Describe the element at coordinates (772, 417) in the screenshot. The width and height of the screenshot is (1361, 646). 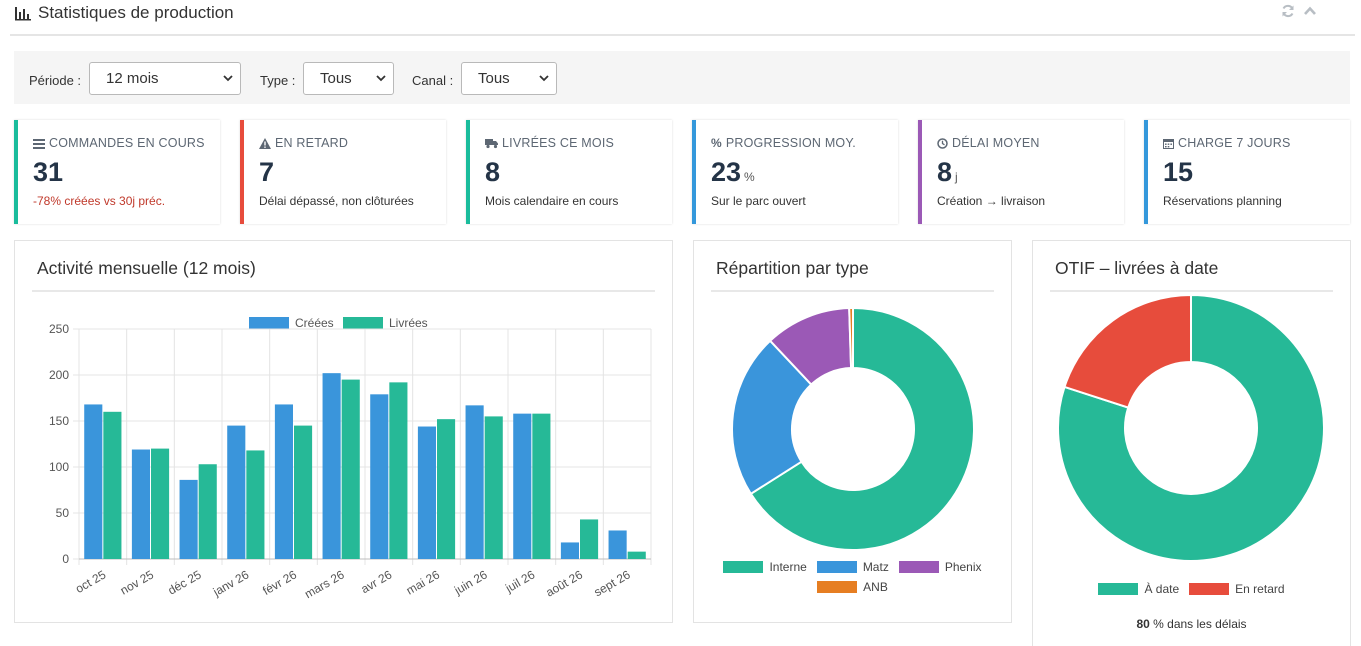
I see `slice-matz` at that location.